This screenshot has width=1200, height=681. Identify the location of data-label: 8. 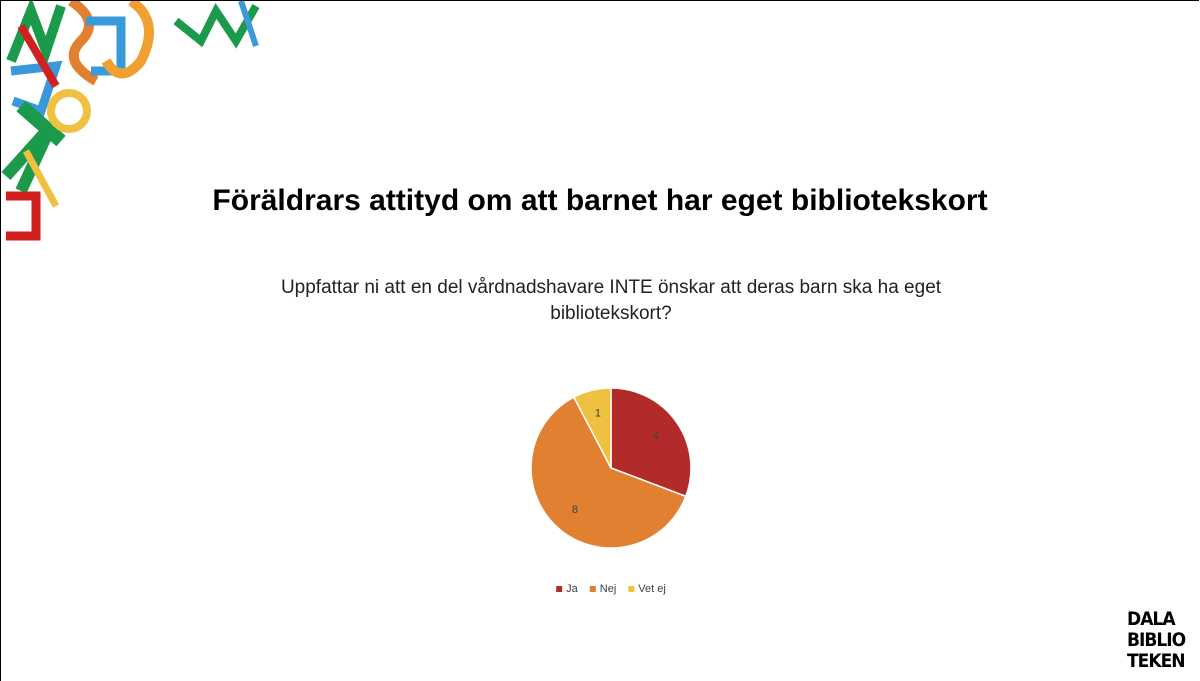
(575, 510).